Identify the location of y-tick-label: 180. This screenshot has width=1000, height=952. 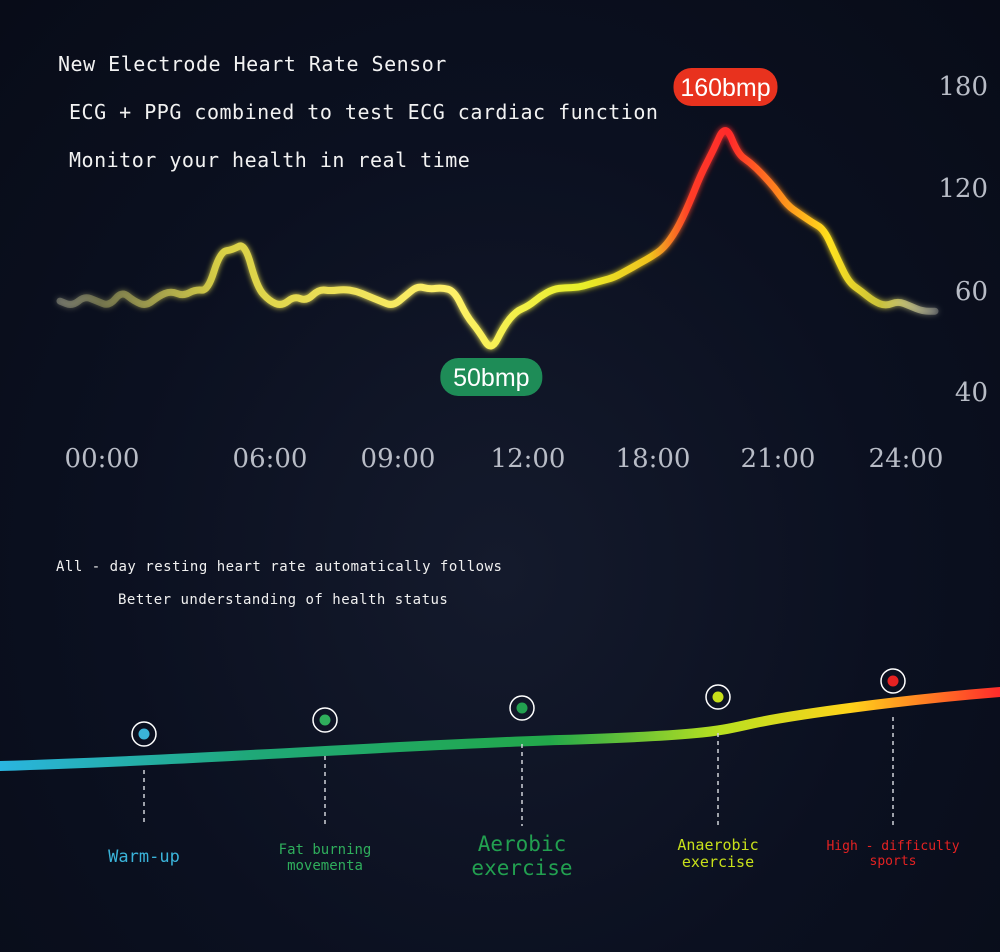
(963, 87).